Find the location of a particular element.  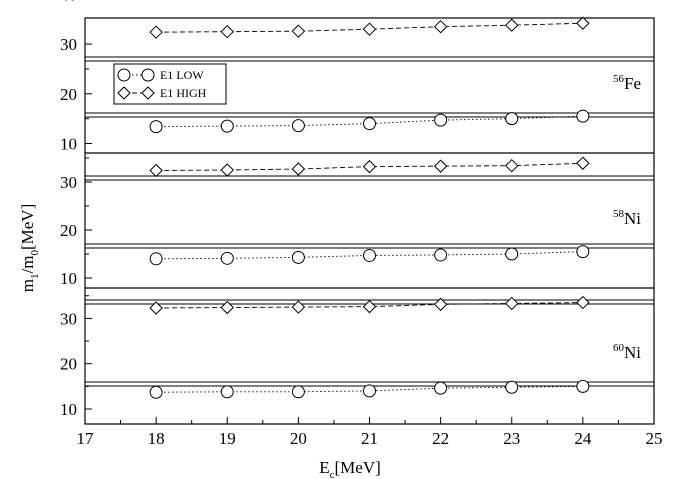

y-axis-label: m1/m0[MeV] is located at coordinates (29, 248).